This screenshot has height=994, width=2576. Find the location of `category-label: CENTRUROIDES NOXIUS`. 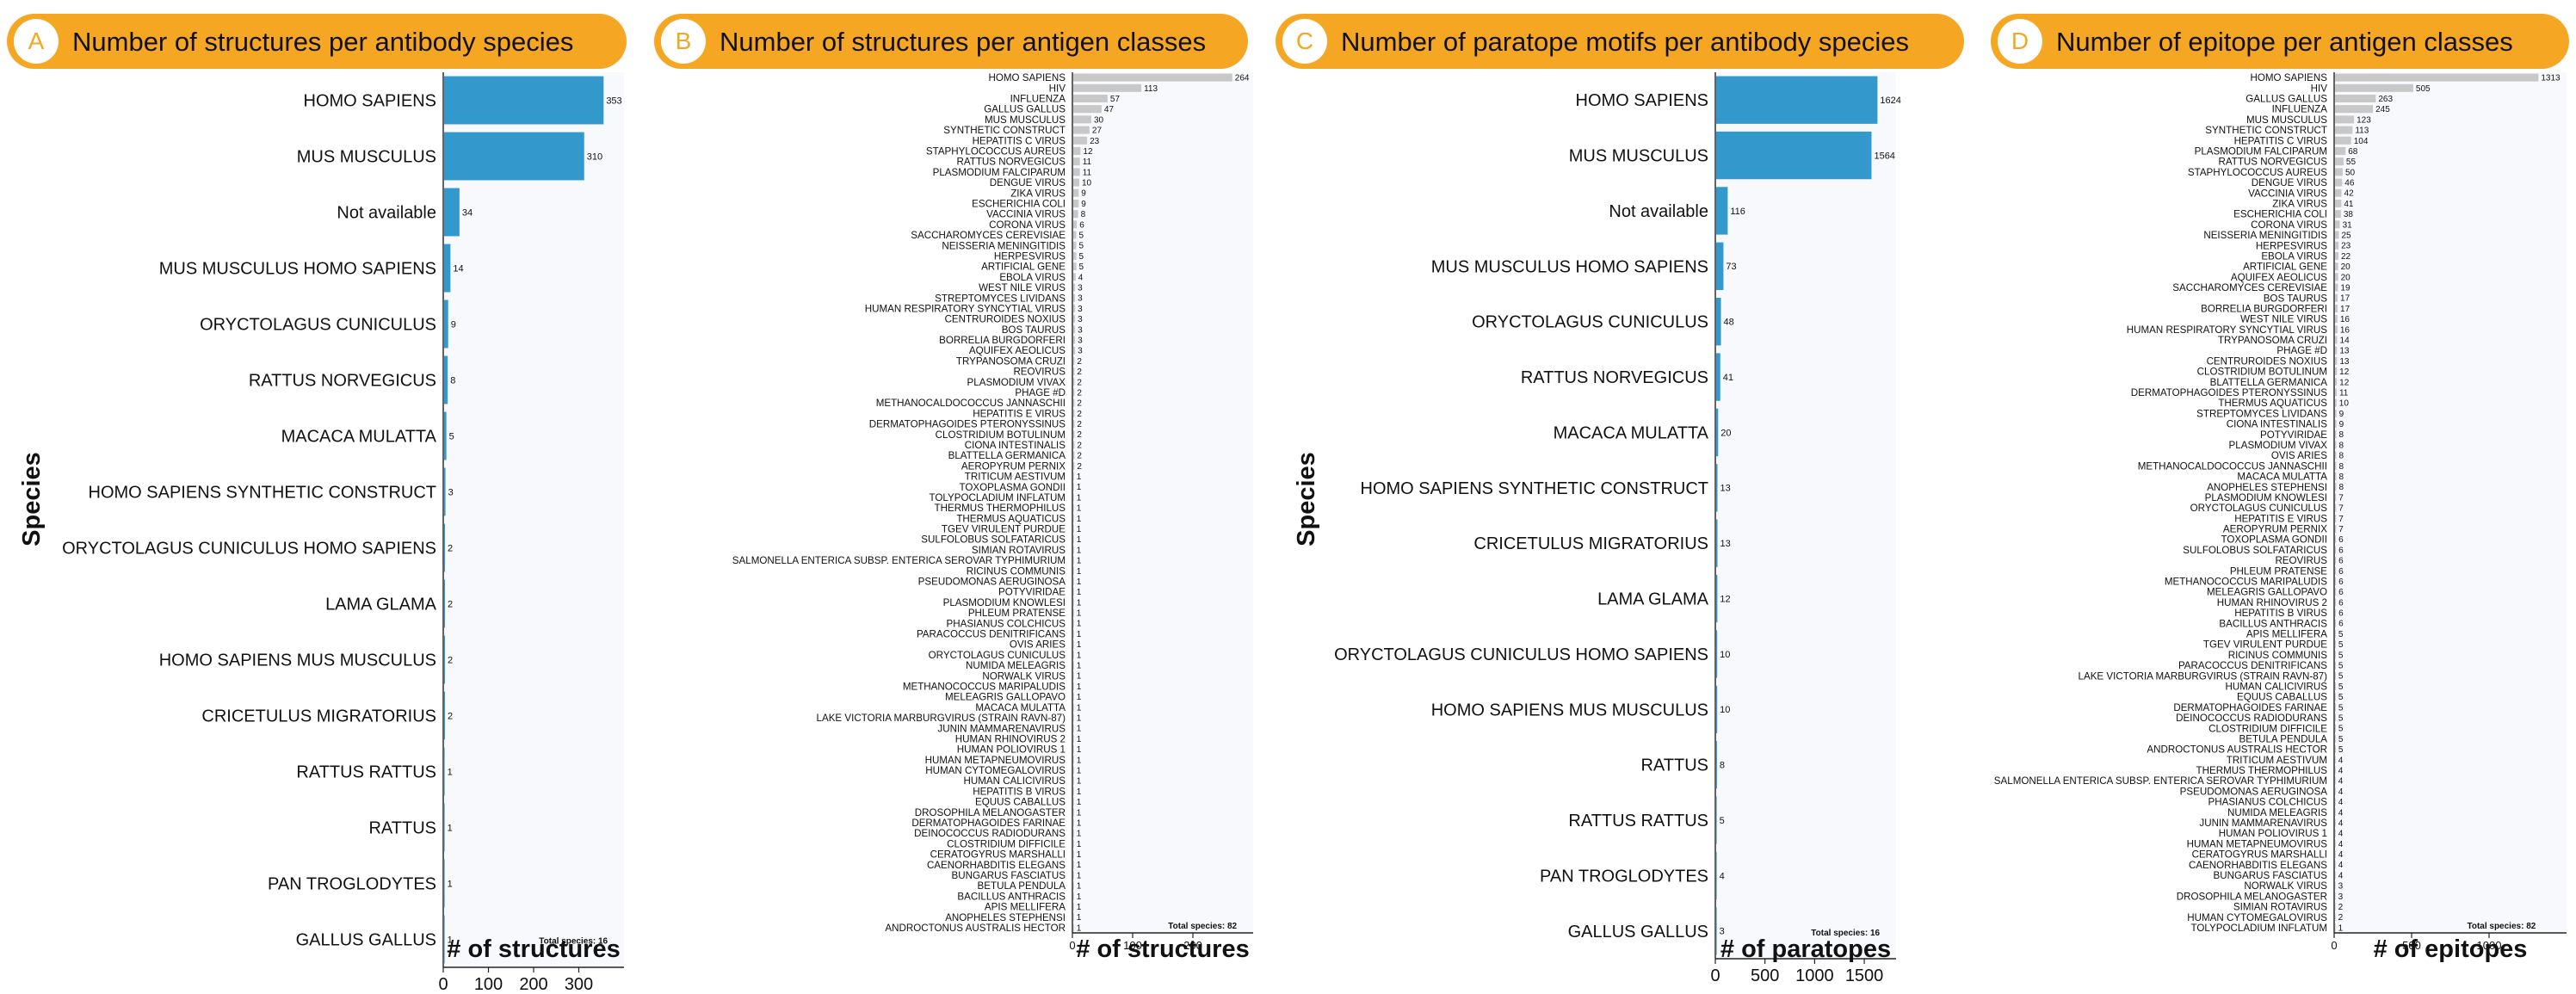

category-label: CENTRUROIDES NOXIUS is located at coordinates (1005, 319).